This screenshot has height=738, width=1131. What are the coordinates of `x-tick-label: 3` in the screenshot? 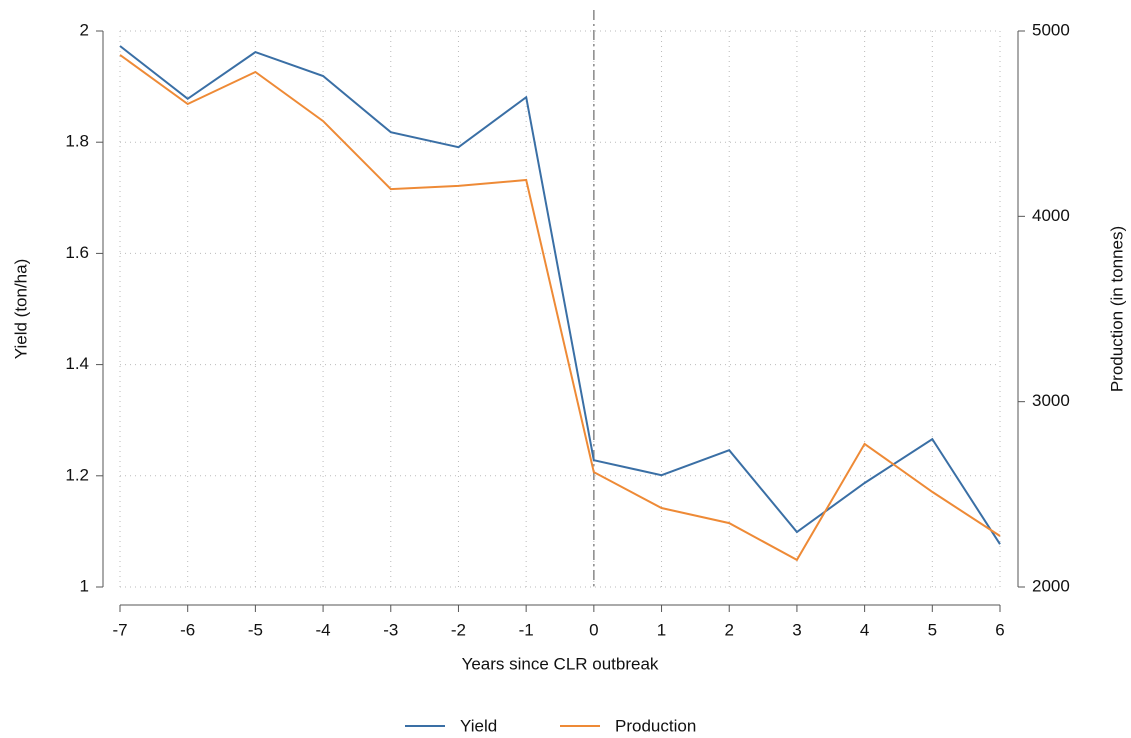 It's located at (796, 629).